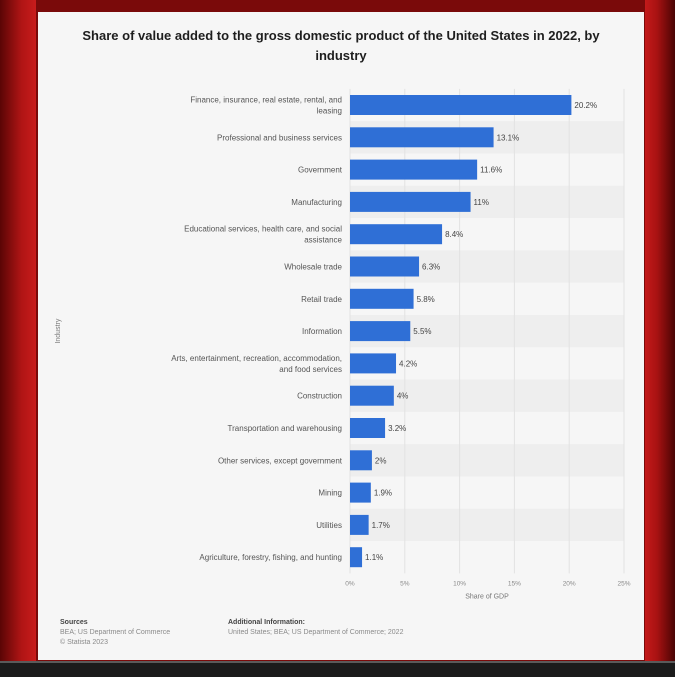 The width and height of the screenshot is (675, 677). I want to click on category-label: assistance, so click(323, 240).